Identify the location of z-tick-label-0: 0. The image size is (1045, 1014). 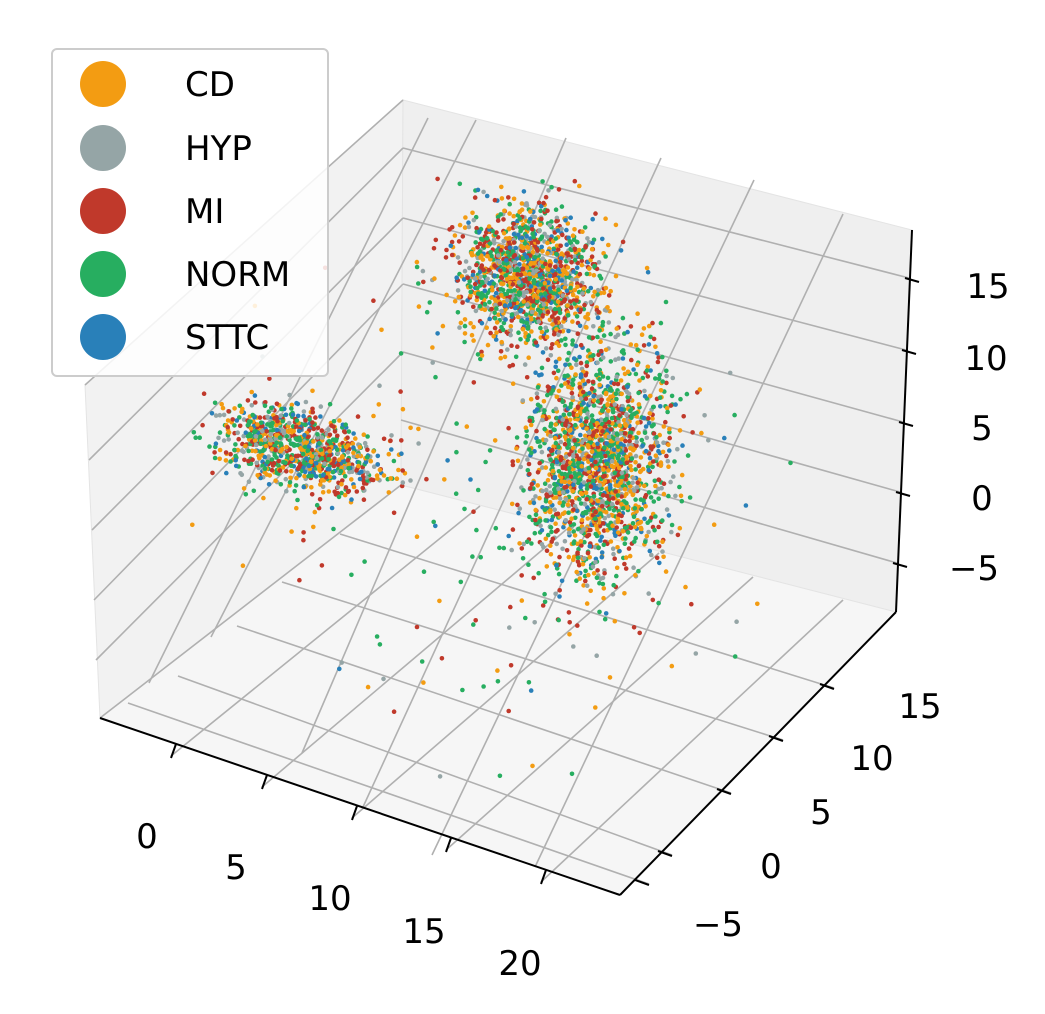
(982, 499).